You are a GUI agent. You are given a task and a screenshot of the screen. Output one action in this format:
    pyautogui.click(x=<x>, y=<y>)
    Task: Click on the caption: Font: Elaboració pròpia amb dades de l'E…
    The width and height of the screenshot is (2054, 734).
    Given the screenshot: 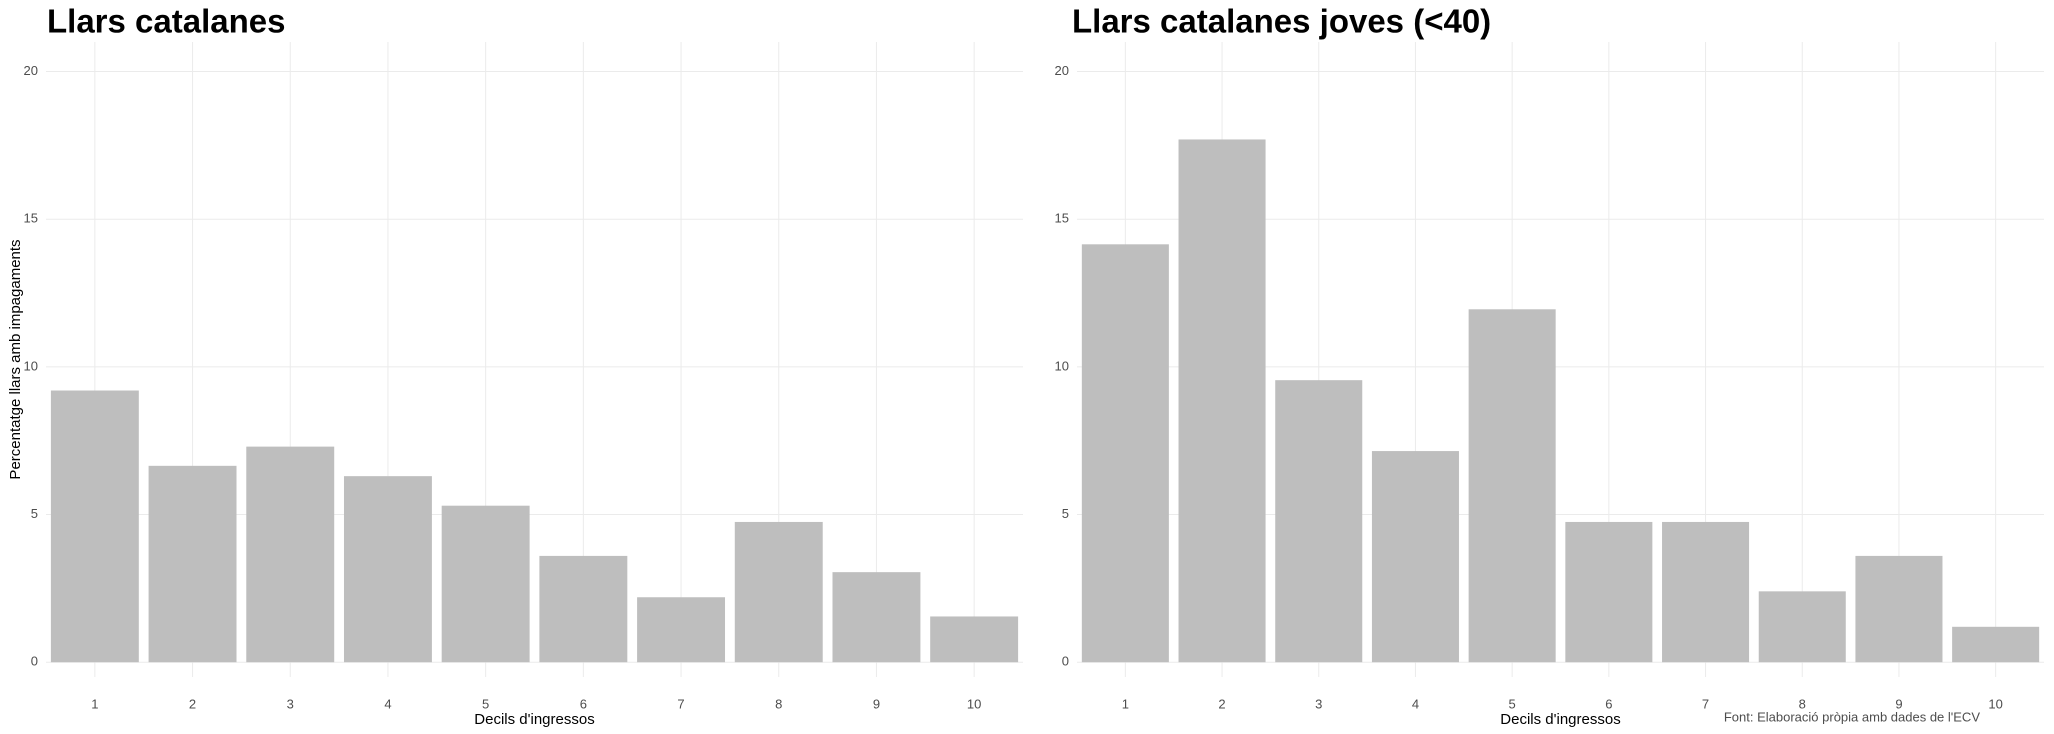 What is the action you would take?
    pyautogui.click(x=1852, y=716)
    